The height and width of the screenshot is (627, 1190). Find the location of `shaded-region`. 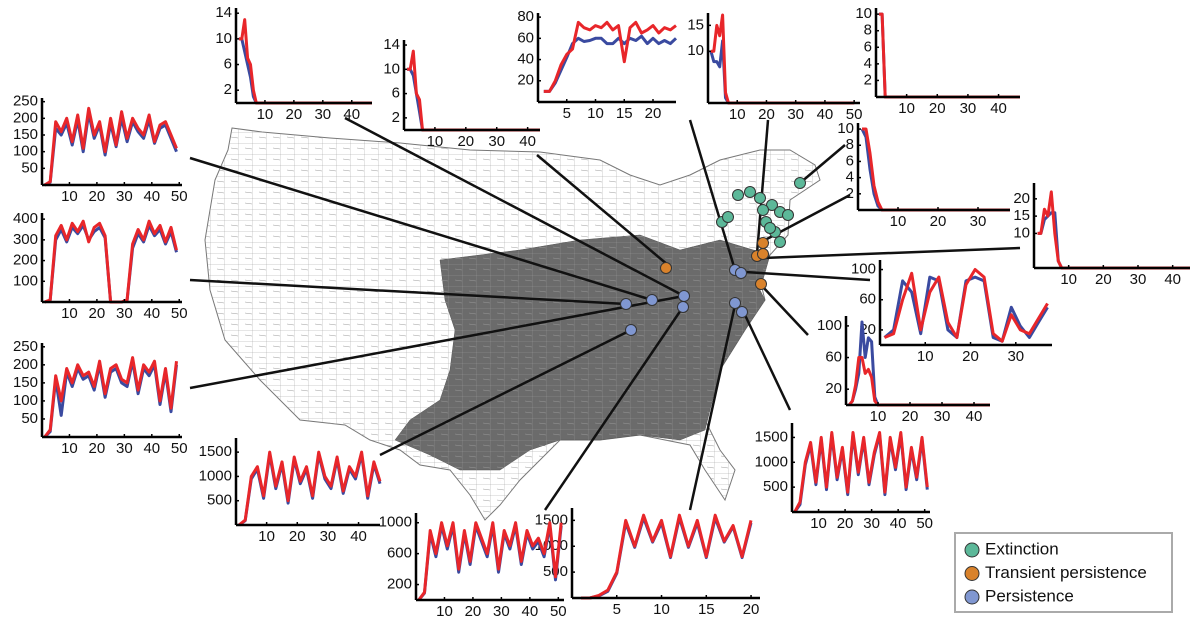

shaded-region is located at coordinates (582, 352).